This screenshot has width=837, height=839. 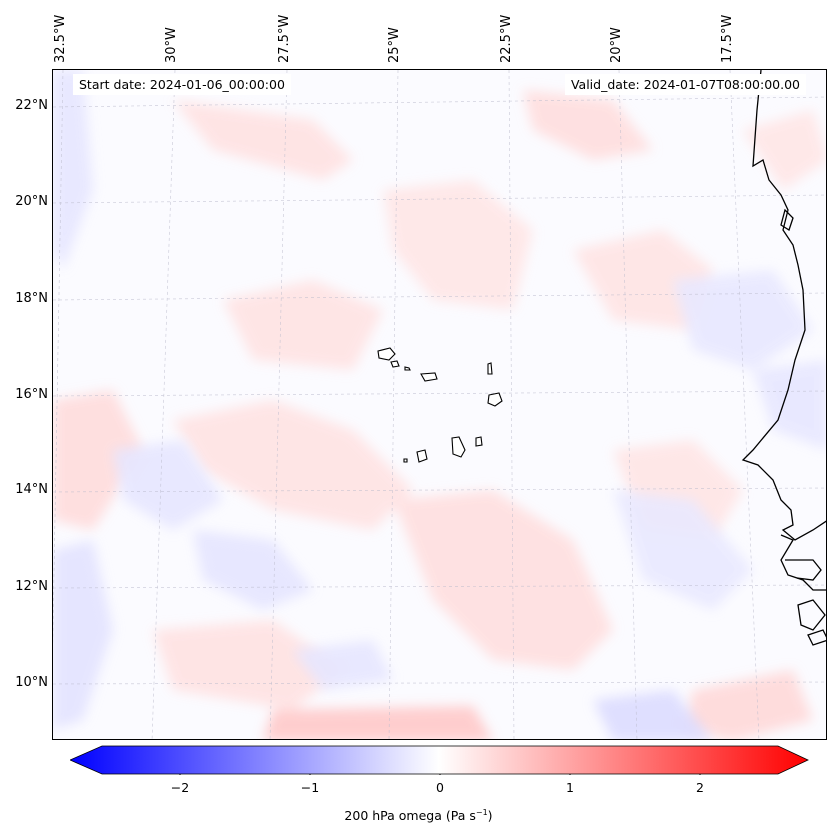 What do you see at coordinates (182, 84) in the screenshot?
I see `start-date-label: Start date: 2024-01-06_00:00:00` at bounding box center [182, 84].